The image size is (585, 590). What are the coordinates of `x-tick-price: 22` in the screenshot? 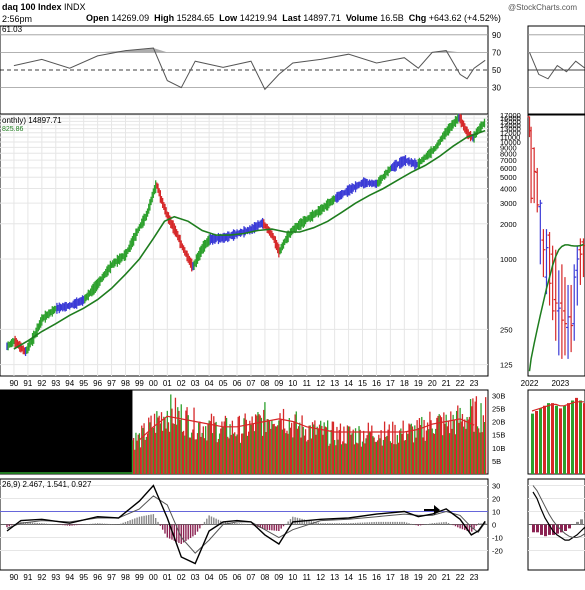 It's located at (460, 383).